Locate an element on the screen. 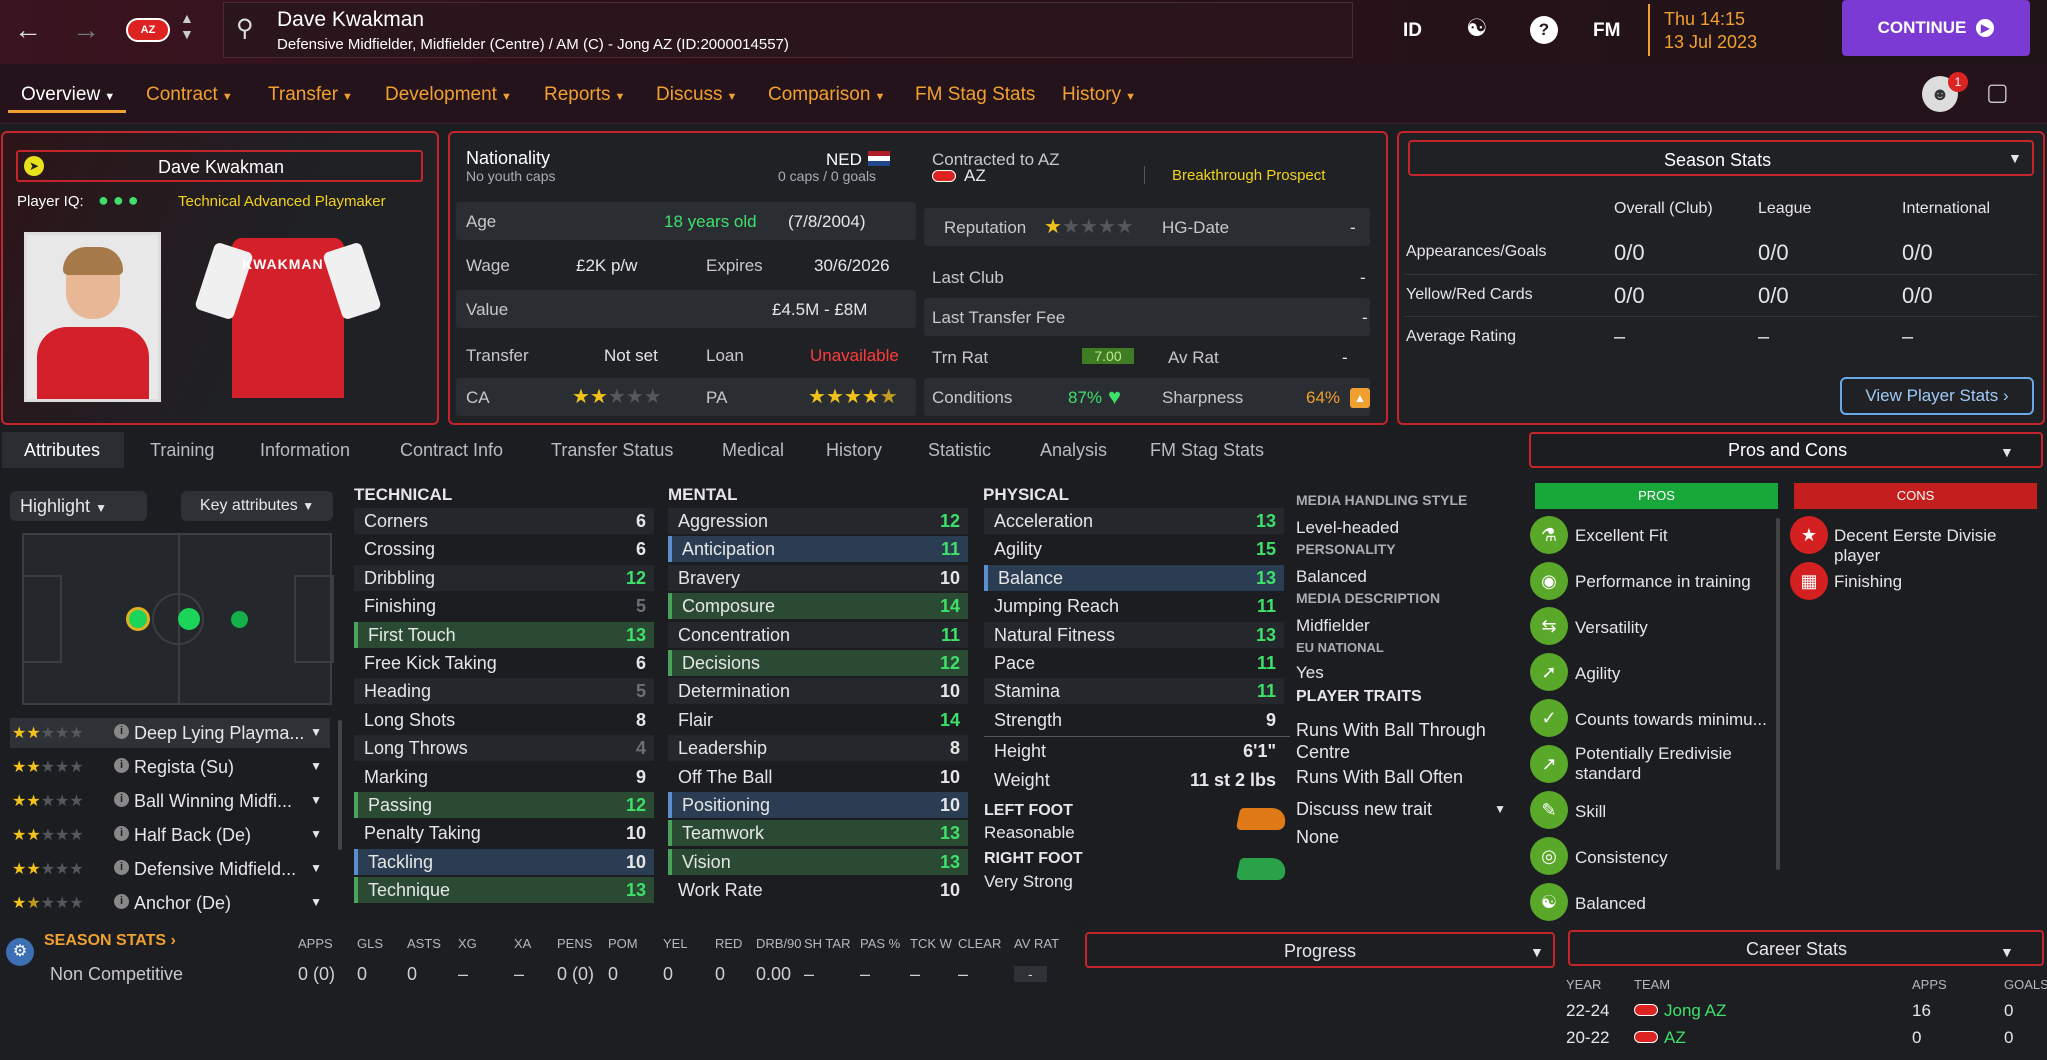 This screenshot has width=2047, height=1060. tab-history: History ▼ is located at coordinates (1099, 94).